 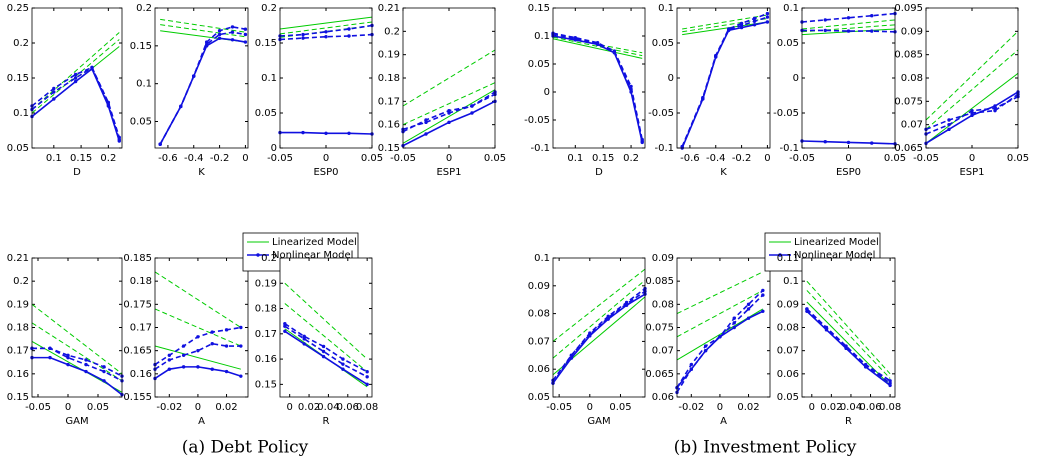 I want to click on x-axis-label: A, so click(x=201, y=421).